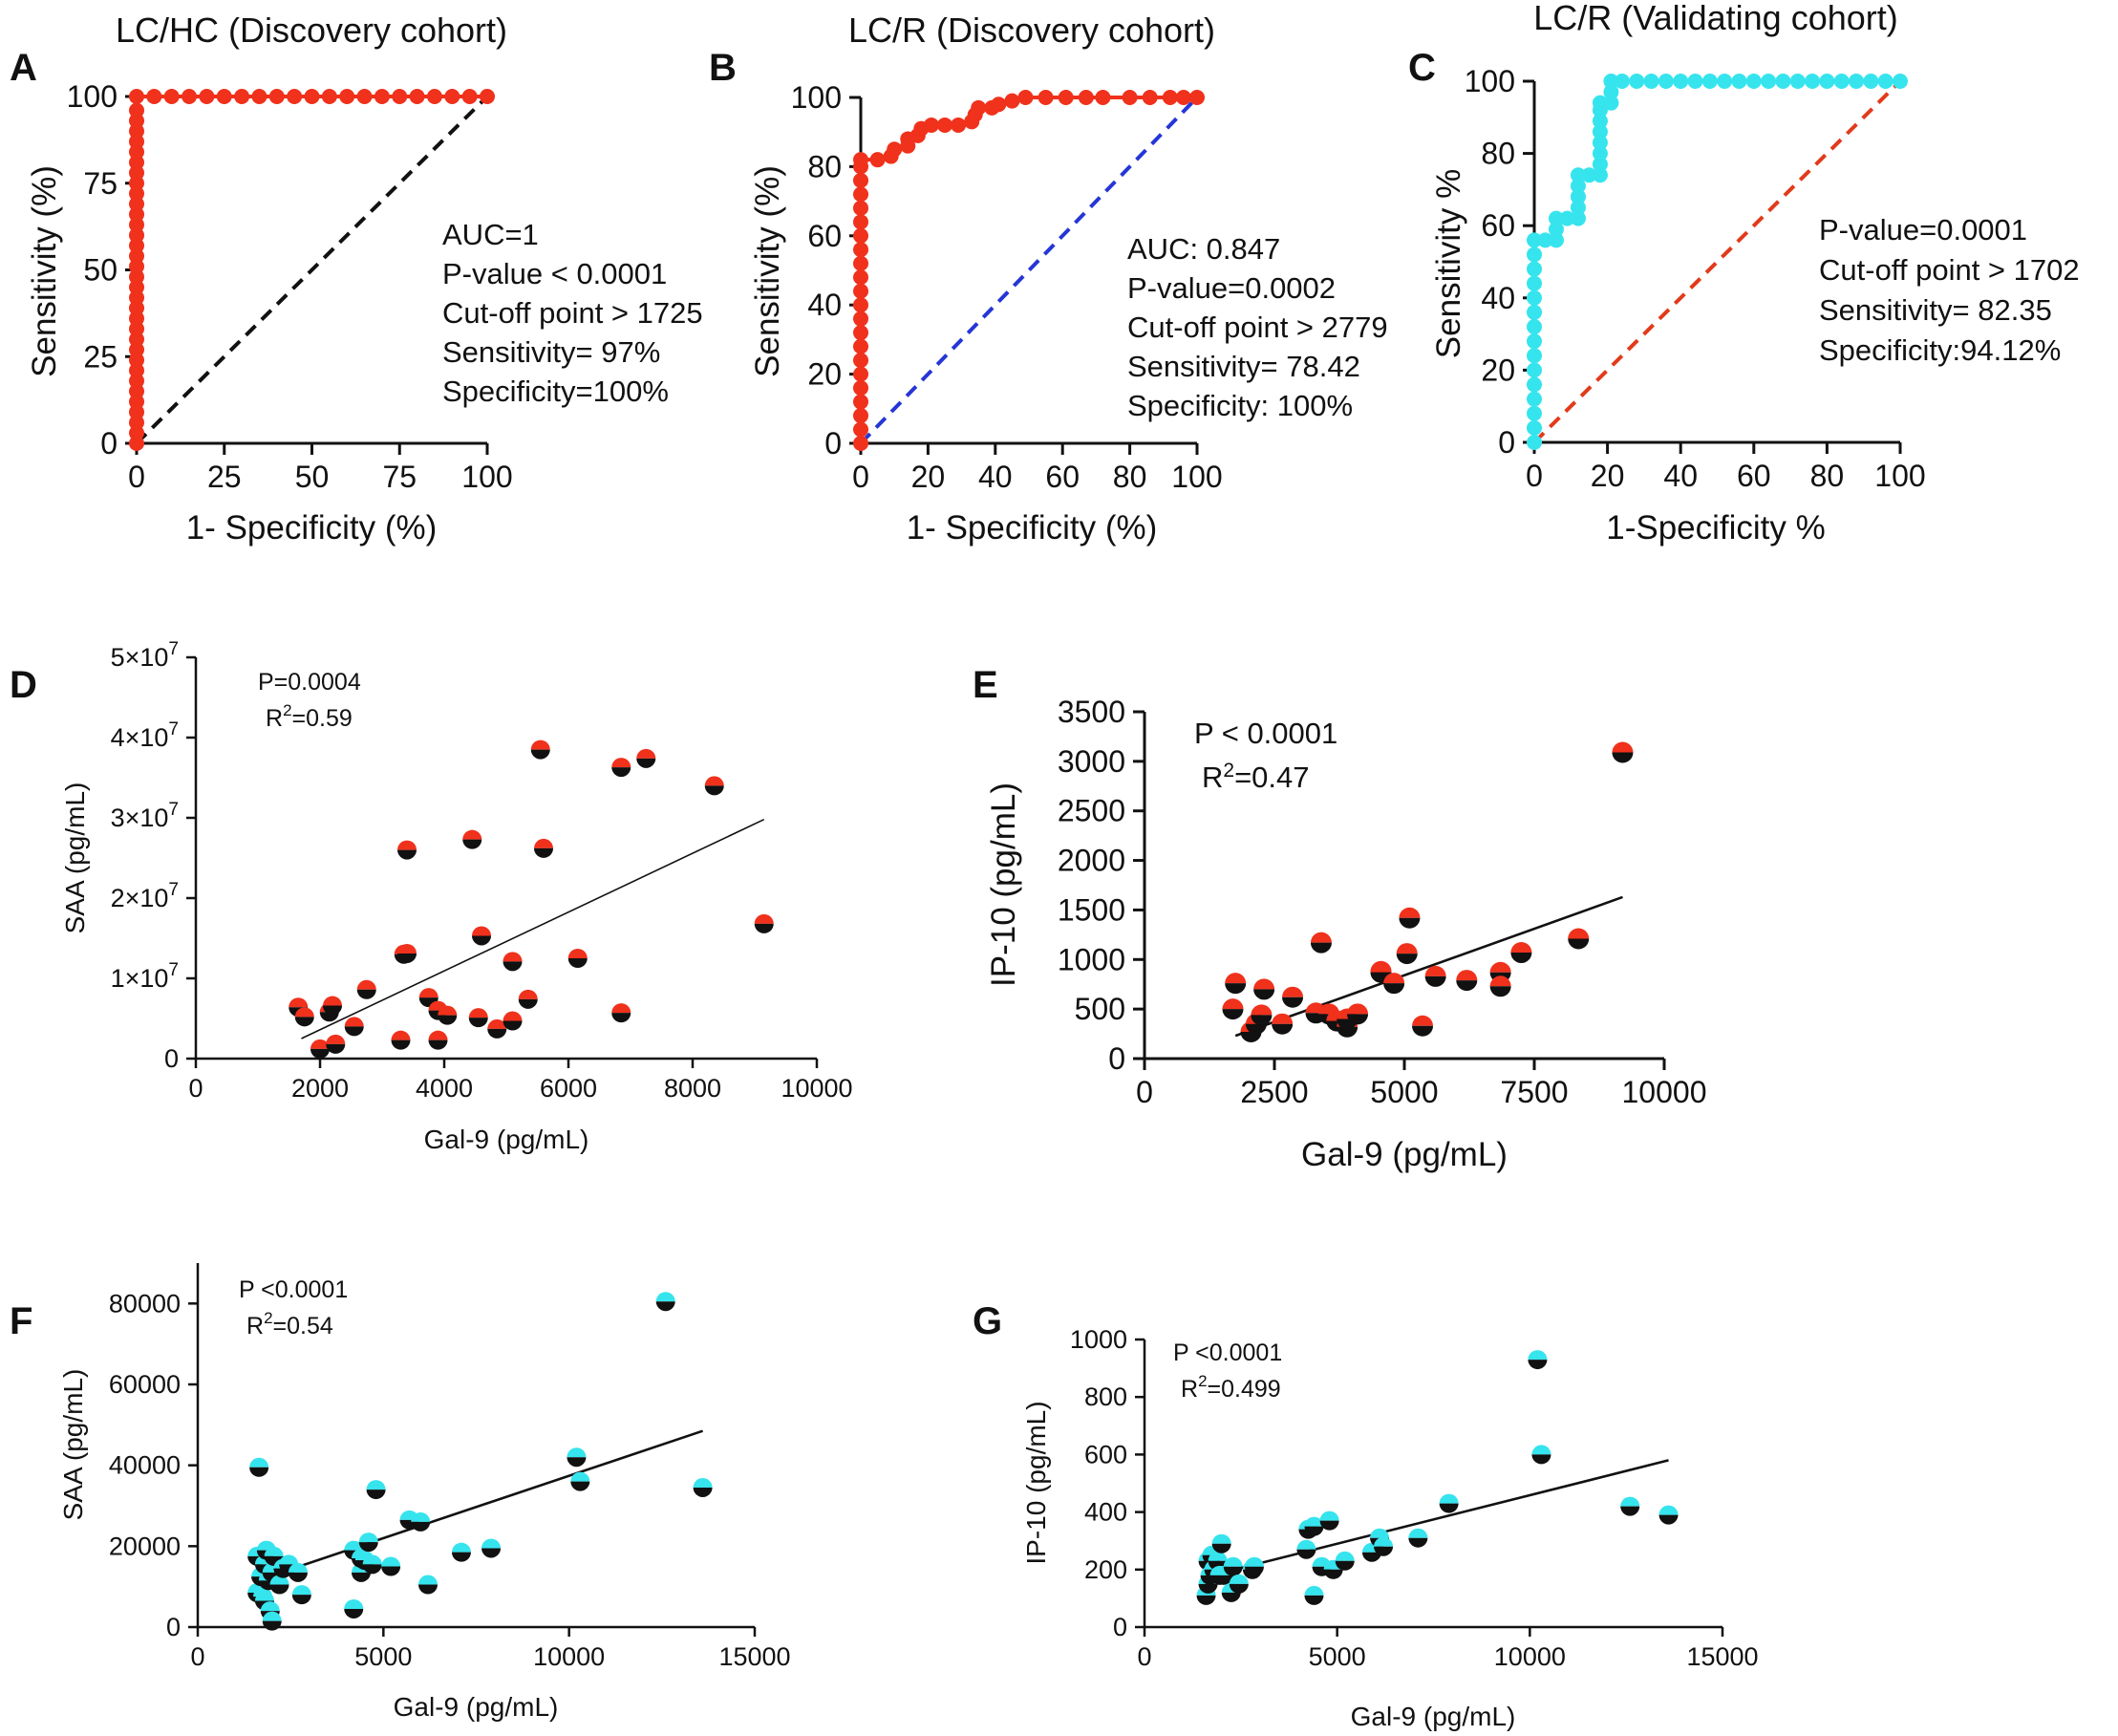 Image resolution: width=2118 pixels, height=1736 pixels. Describe the element at coordinates (145, 1465) in the screenshot. I see `y-tick-label: 40000` at that location.